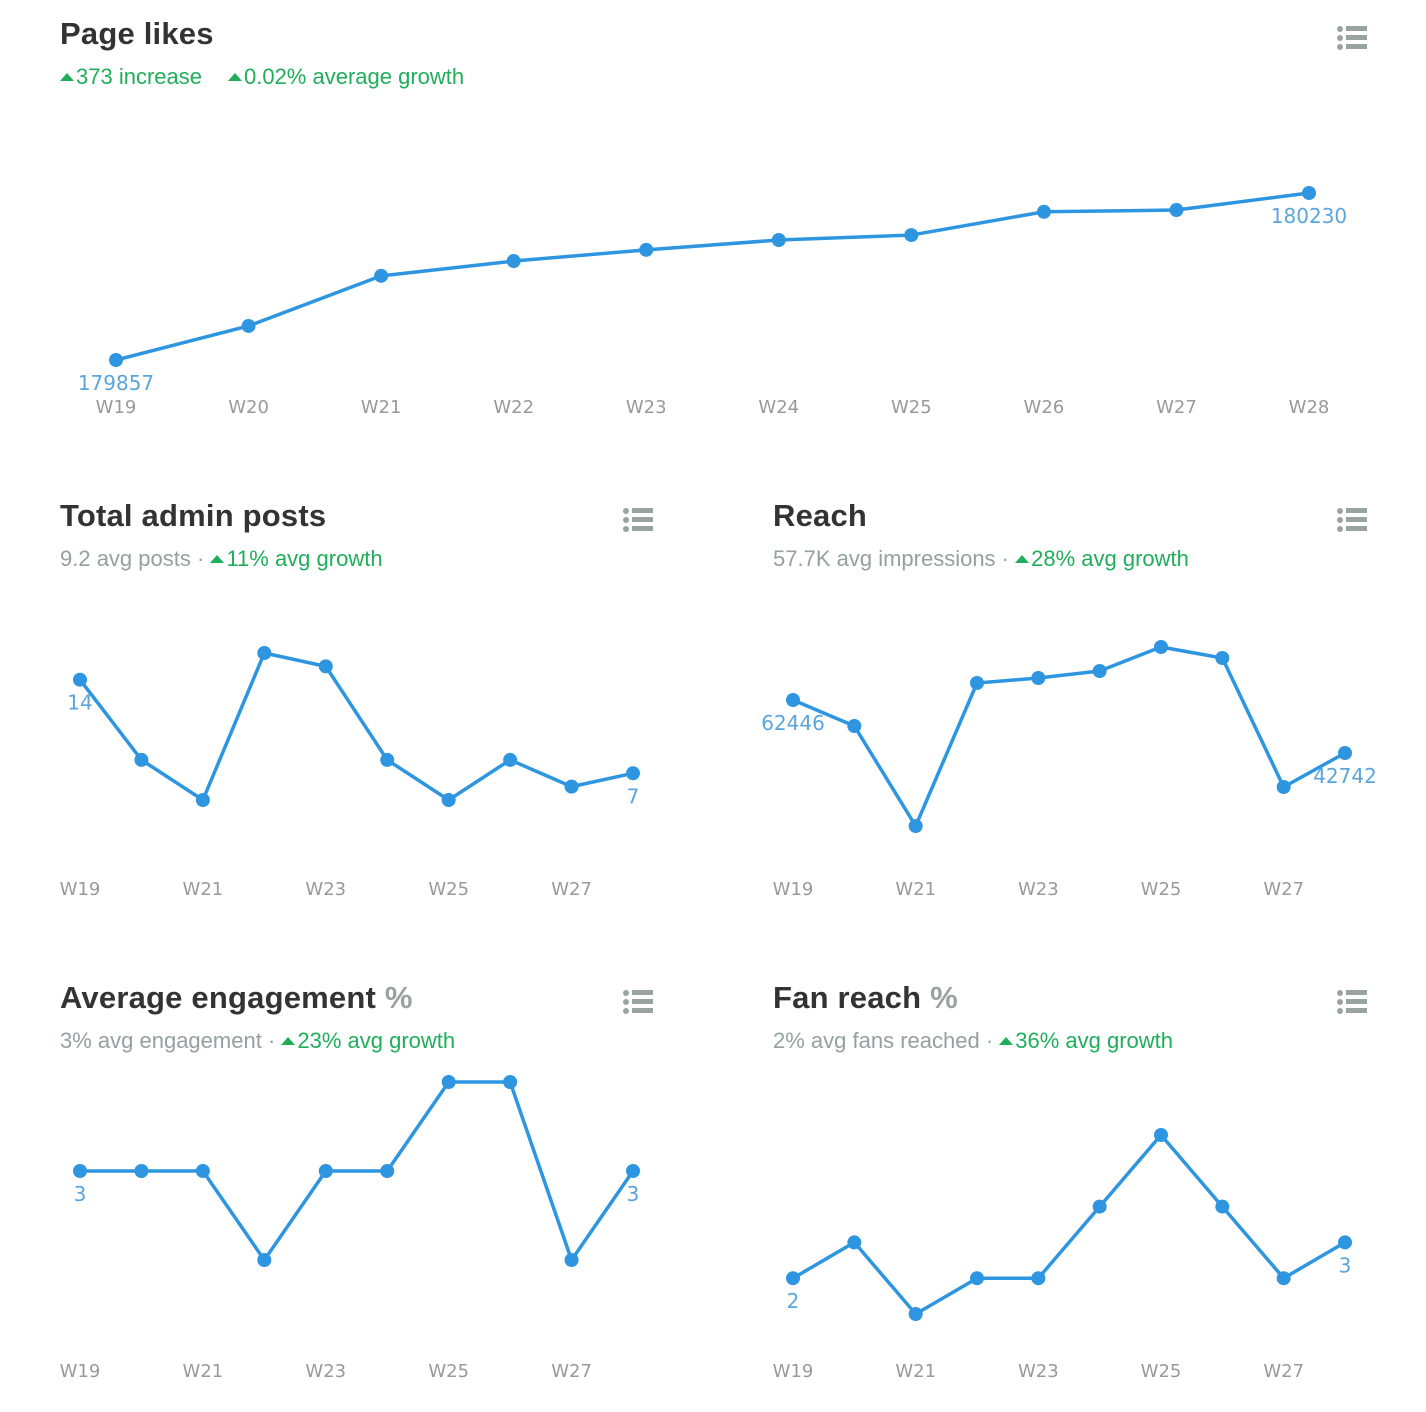  Describe the element at coordinates (161, 1040) in the screenshot. I see `engagement-avg: 3% avg engagement` at that location.